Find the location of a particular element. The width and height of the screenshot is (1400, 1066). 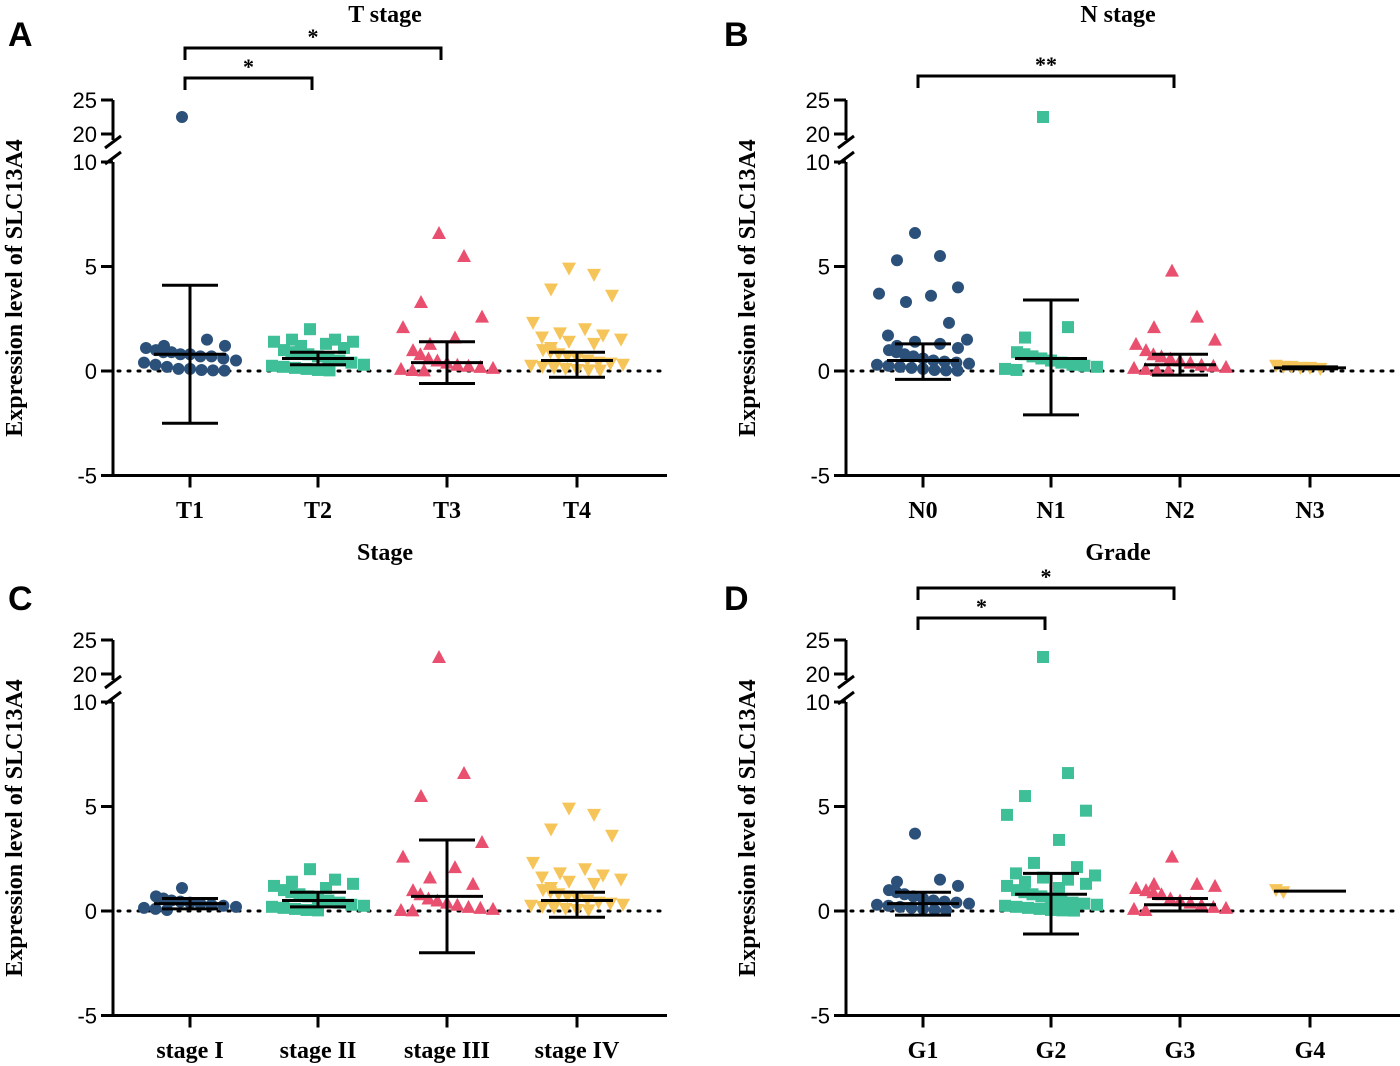

significance-bracket is located at coordinates (1046, 81).